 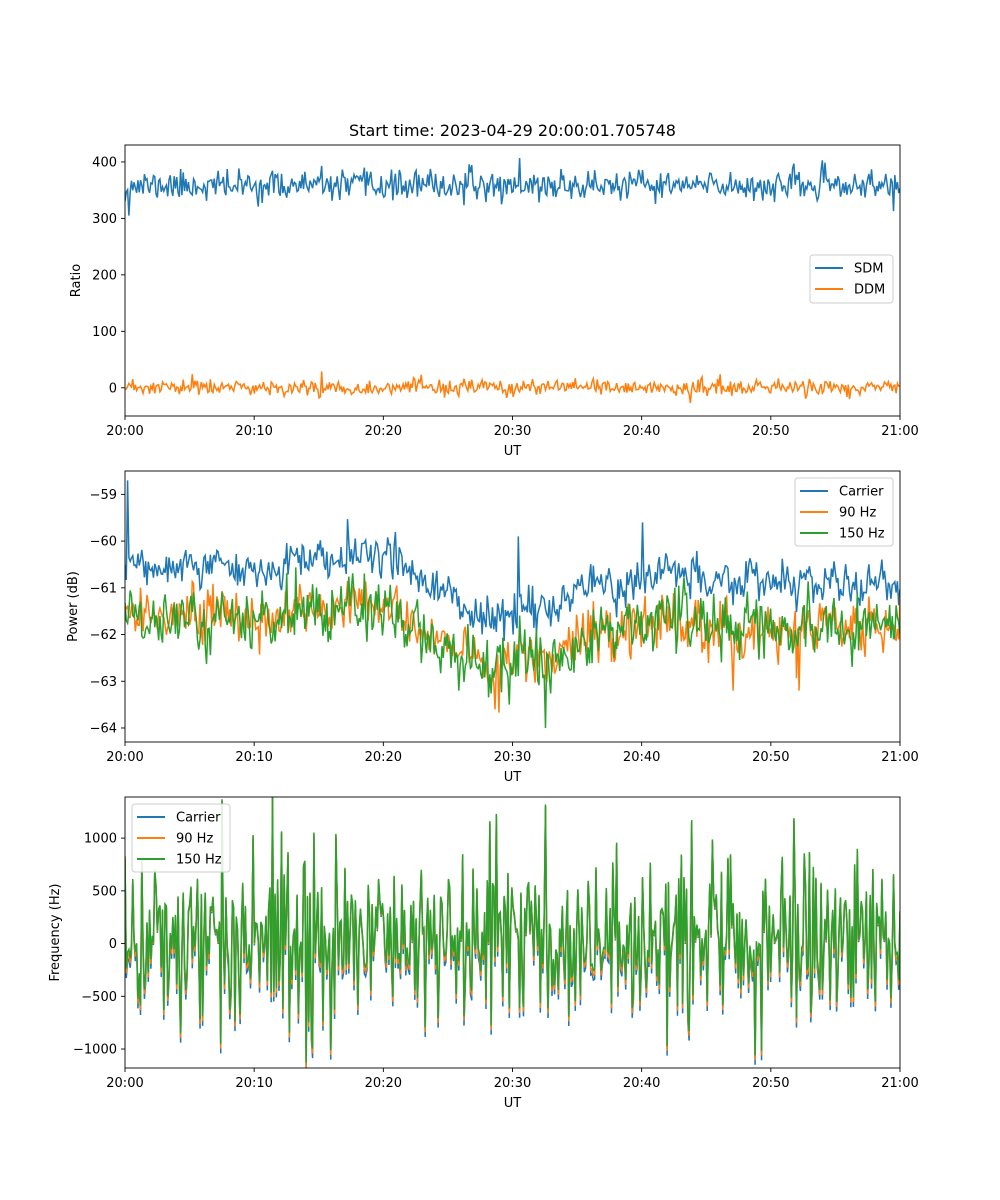 I want to click on y-tick-label: 500, so click(x=104, y=891).